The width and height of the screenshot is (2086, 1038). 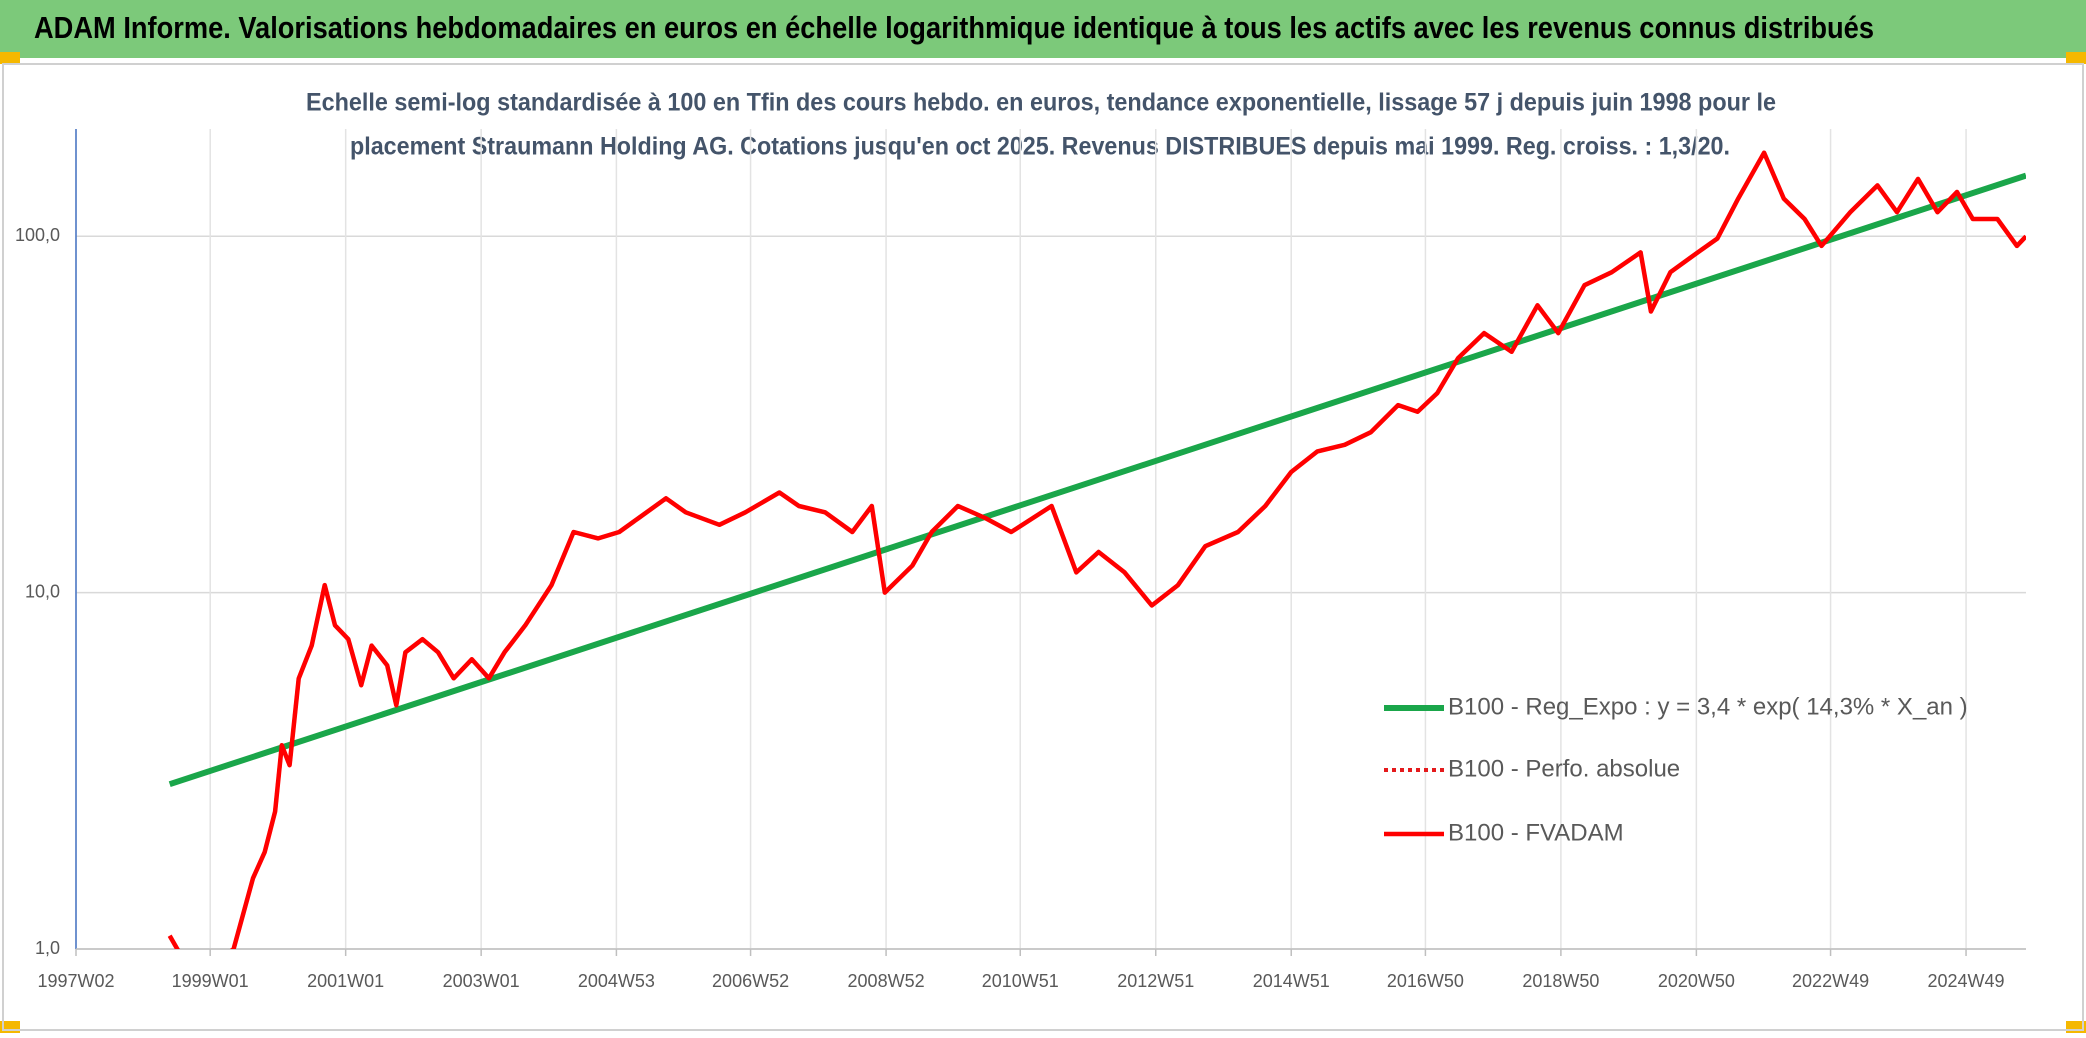 What do you see at coordinates (47, 948) in the screenshot?
I see `y-tick-label: 1,0` at bounding box center [47, 948].